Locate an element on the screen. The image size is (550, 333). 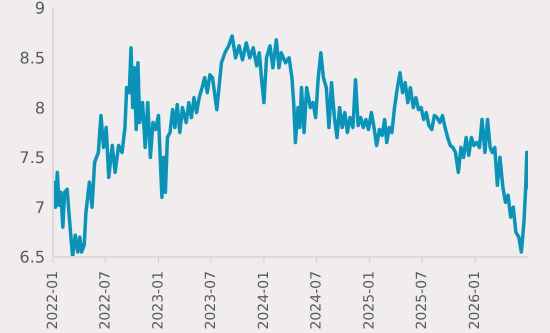
x-tick-label: 2023-01 is located at coordinates (158, 300).